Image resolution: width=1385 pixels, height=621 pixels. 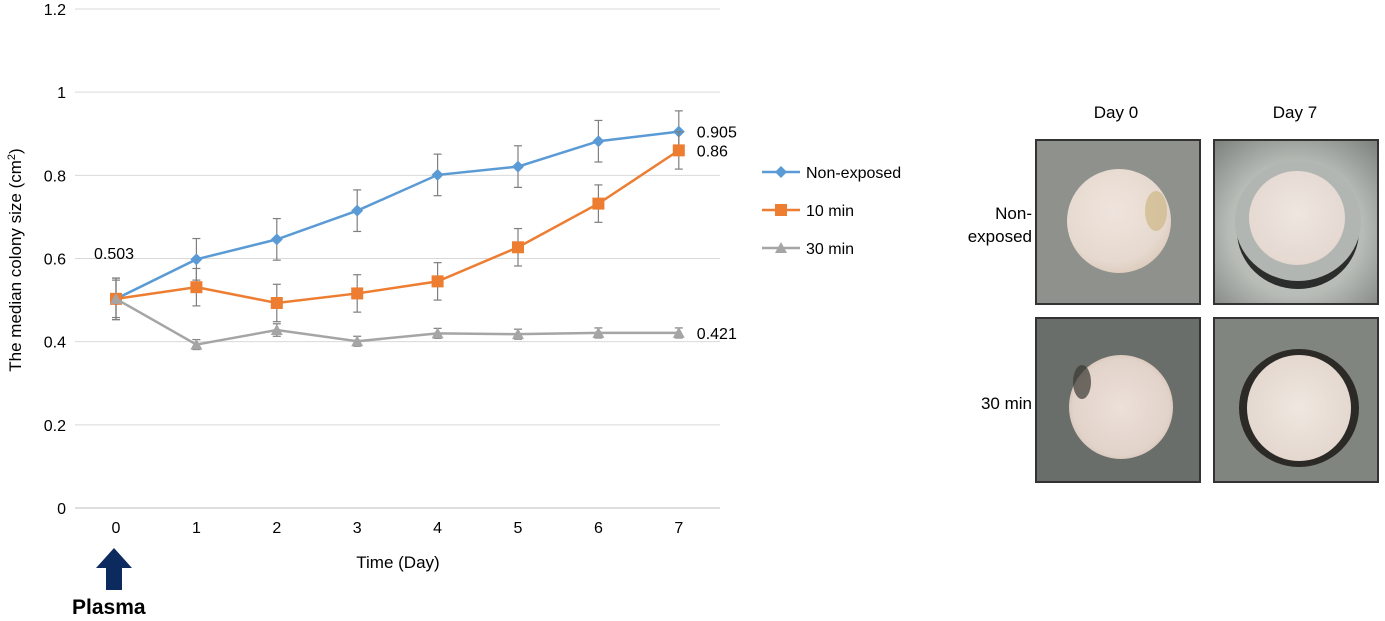 I want to click on series-10-min, so click(x=397, y=227).